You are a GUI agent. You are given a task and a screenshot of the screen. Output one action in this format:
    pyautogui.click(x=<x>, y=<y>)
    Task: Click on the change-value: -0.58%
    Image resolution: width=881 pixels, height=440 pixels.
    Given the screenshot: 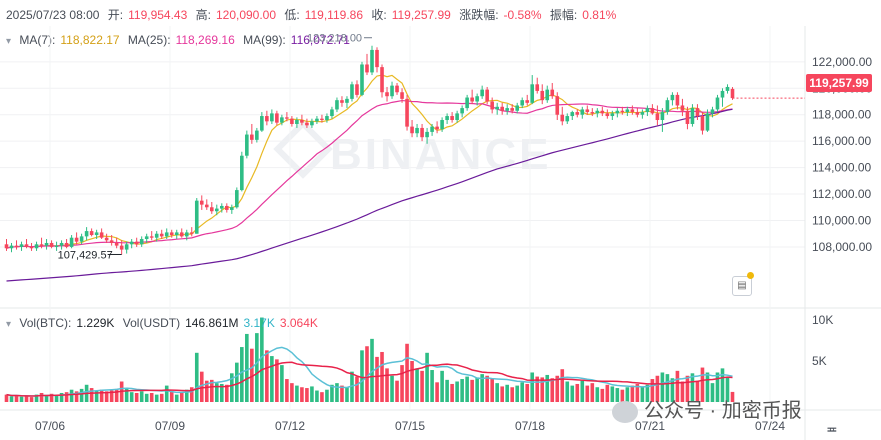 What is the action you would take?
    pyautogui.click(x=522, y=15)
    